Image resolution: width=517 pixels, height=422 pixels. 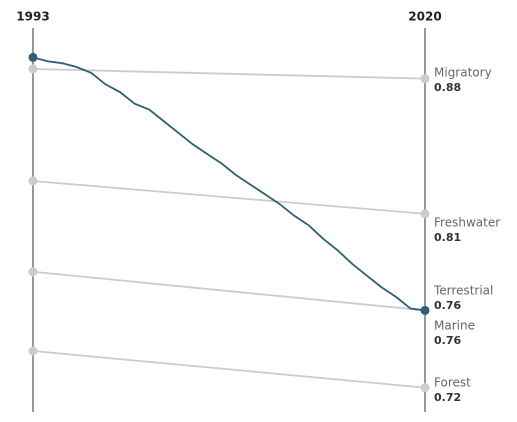 I want to click on value-label: 0.88, so click(x=447, y=87).